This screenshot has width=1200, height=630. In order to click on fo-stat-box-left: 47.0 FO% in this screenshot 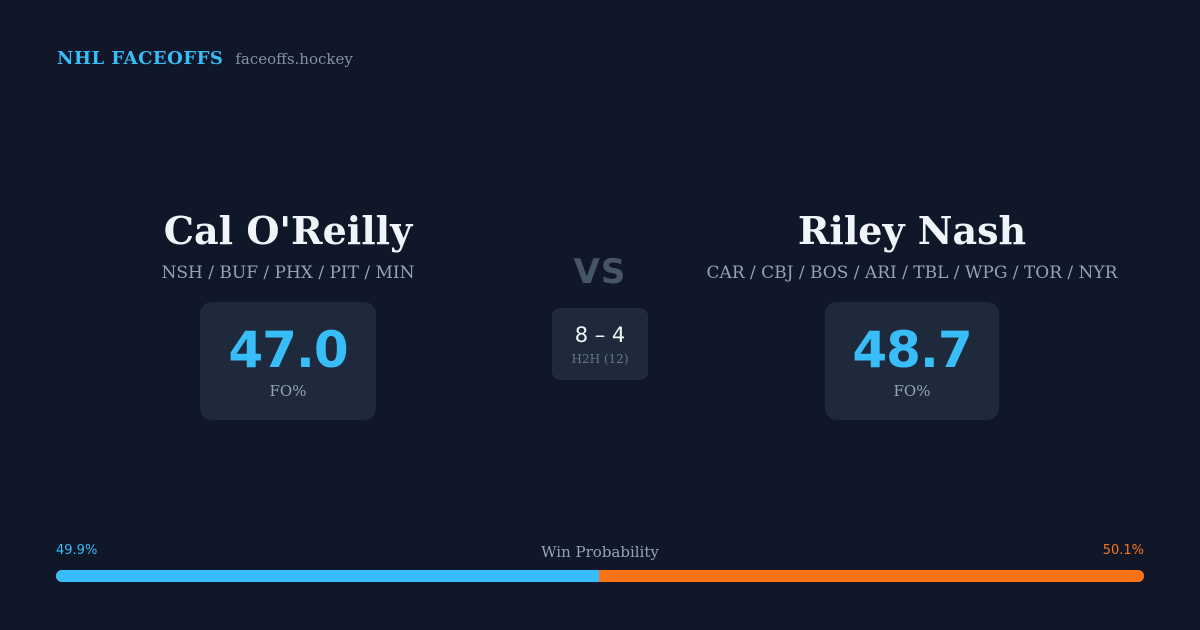, I will do `click(288, 361)`.